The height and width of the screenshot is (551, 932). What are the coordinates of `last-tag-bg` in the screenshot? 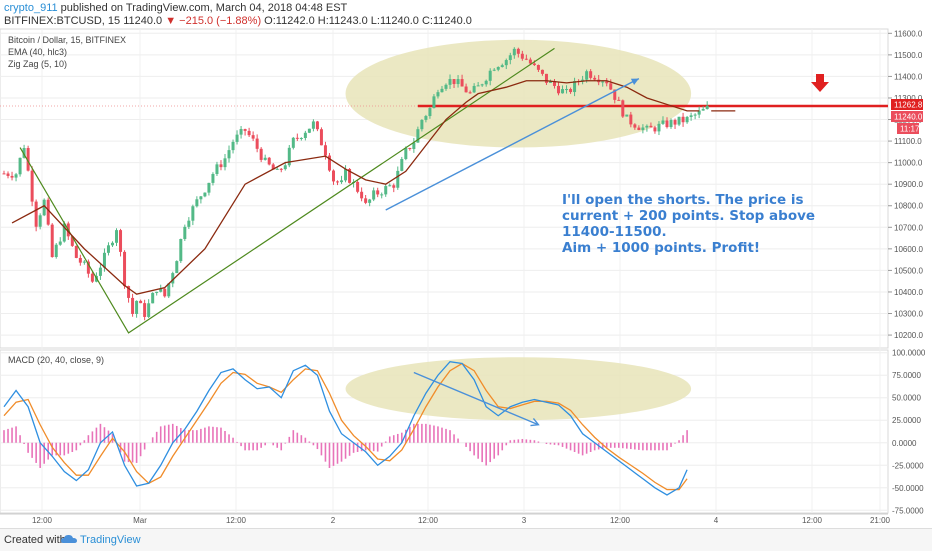 It's located at (907, 116).